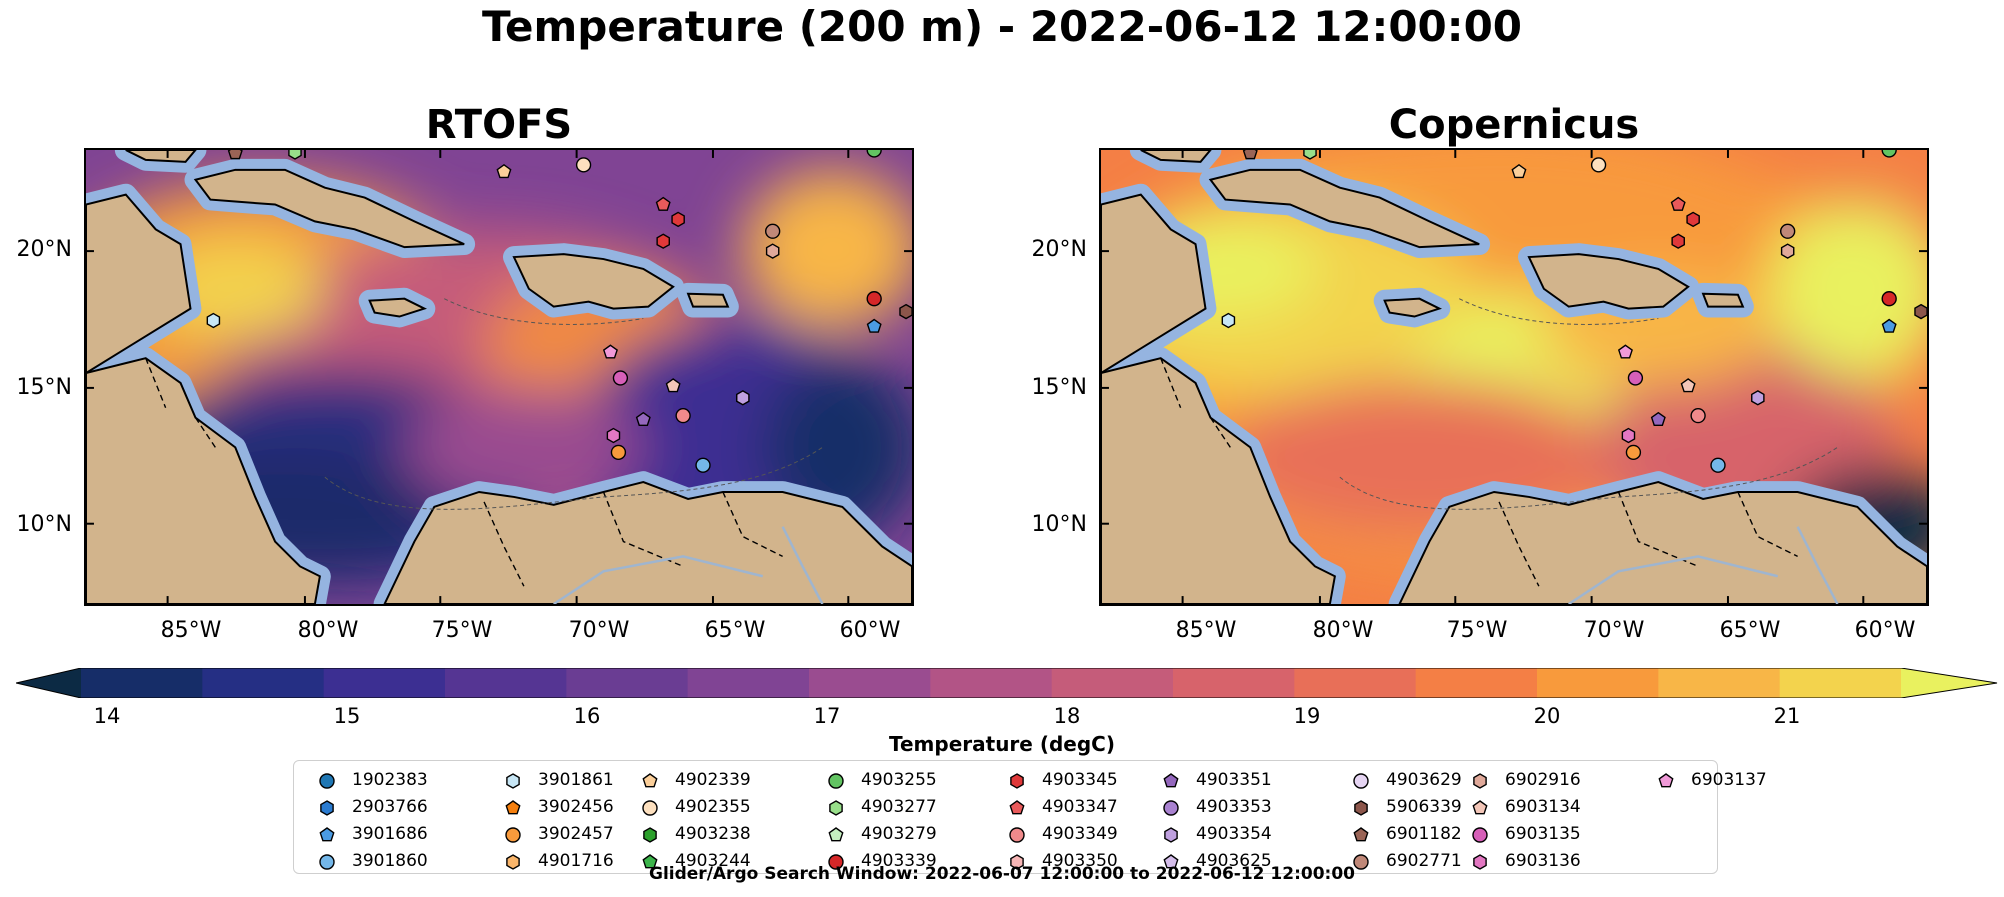 This screenshot has height=897, width=2004. What do you see at coordinates (44, 524) in the screenshot?
I see `lat-label-10n-left: 10°N` at bounding box center [44, 524].